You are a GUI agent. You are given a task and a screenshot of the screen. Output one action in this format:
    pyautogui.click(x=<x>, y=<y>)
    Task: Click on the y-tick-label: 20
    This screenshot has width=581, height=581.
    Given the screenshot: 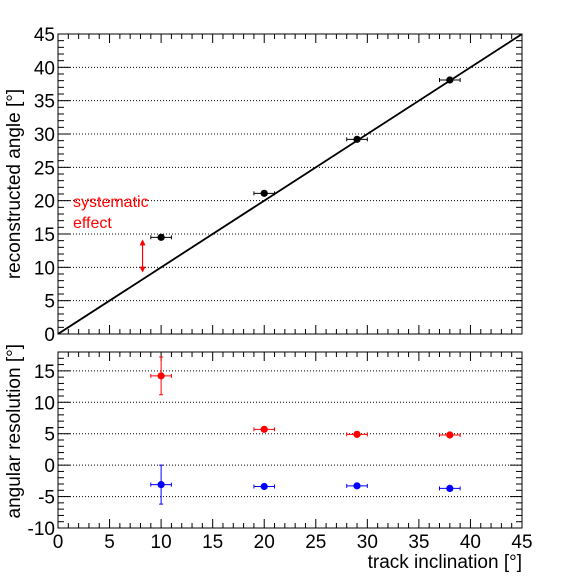 What is the action you would take?
    pyautogui.click(x=44, y=202)
    